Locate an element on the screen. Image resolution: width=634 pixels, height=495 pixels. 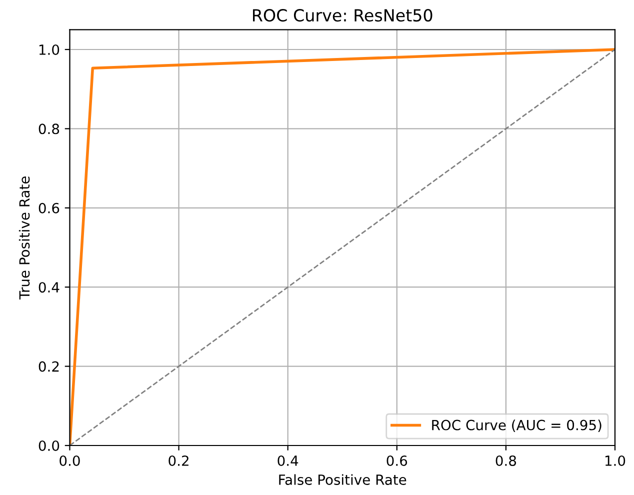
y-tick-label: 0.0 is located at coordinates (49, 445).